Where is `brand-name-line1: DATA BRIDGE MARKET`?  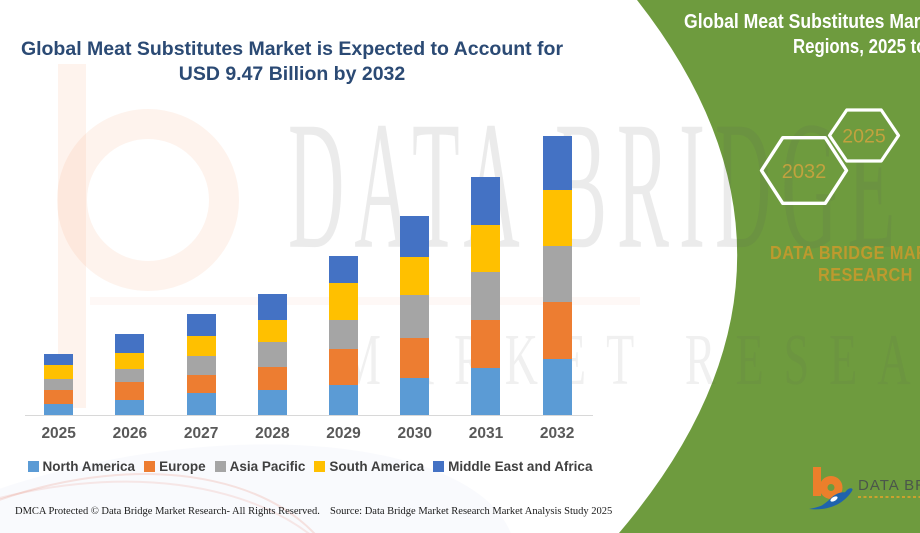
brand-name-line1: DATA BRIDGE MARKET is located at coordinates (845, 252).